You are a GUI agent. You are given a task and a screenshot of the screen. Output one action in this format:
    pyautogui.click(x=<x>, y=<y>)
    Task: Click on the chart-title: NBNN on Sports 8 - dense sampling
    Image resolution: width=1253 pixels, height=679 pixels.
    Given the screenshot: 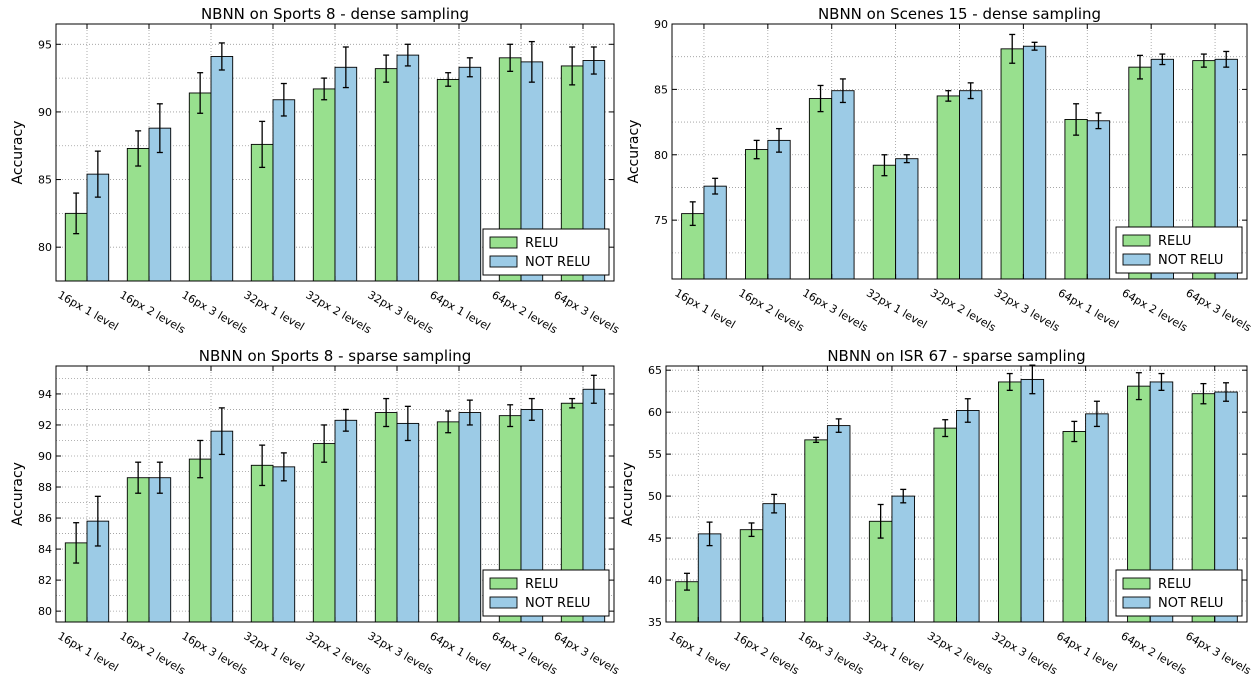 What is the action you would take?
    pyautogui.click(x=335, y=14)
    